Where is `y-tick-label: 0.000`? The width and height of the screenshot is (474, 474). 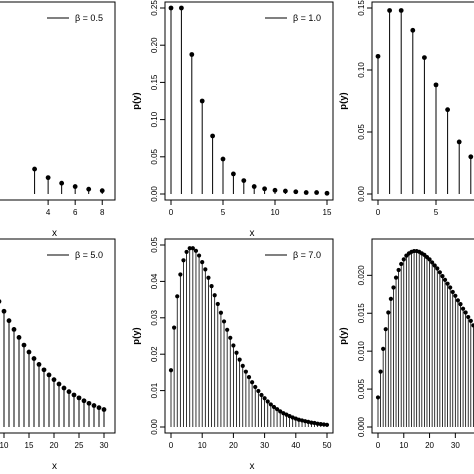 y-tick-label: 0.000 is located at coordinates (361, 426).